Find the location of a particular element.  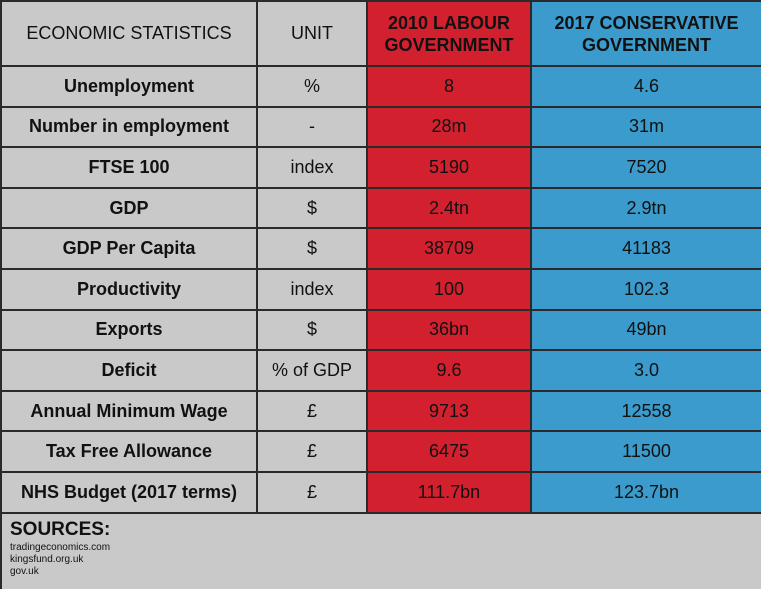

source-item: kingsfund.org.uk is located at coordinates (47, 559).